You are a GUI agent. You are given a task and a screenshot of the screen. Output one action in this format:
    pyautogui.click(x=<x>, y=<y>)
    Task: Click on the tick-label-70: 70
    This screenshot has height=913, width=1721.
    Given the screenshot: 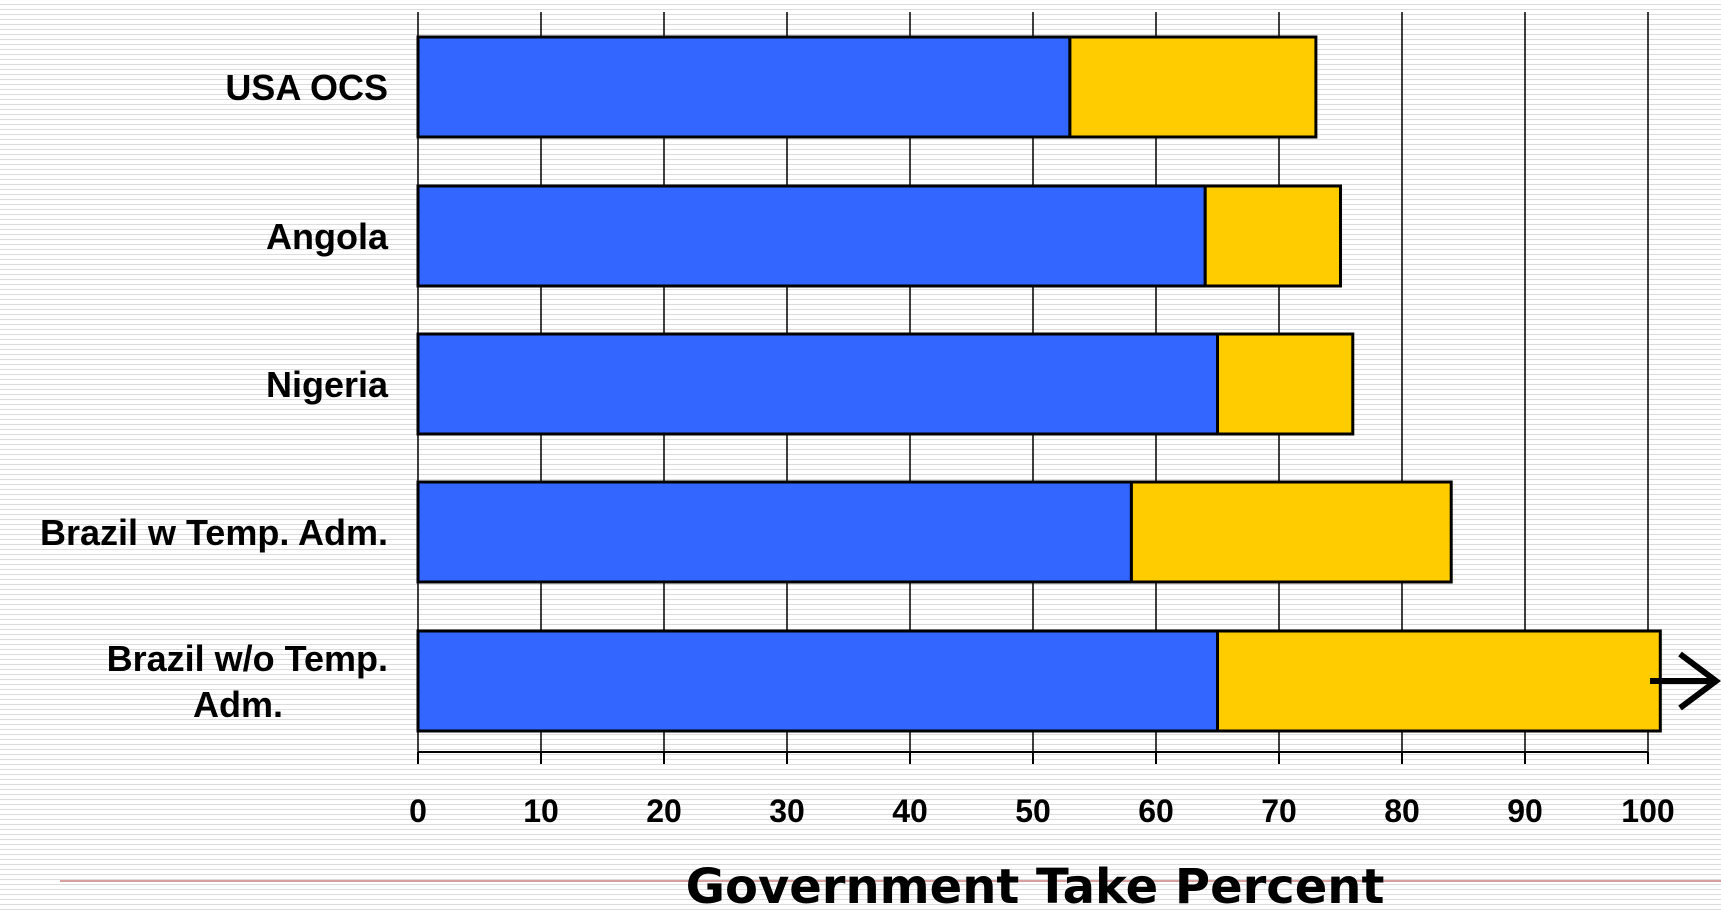 What is the action you would take?
    pyautogui.click(x=1279, y=811)
    